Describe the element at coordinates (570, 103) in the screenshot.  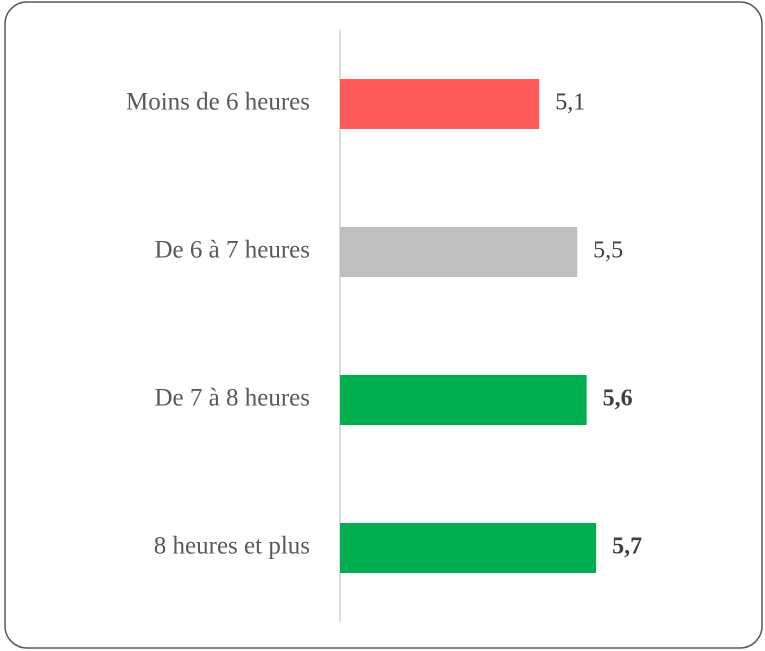
I see `value-label: 5,1` at that location.